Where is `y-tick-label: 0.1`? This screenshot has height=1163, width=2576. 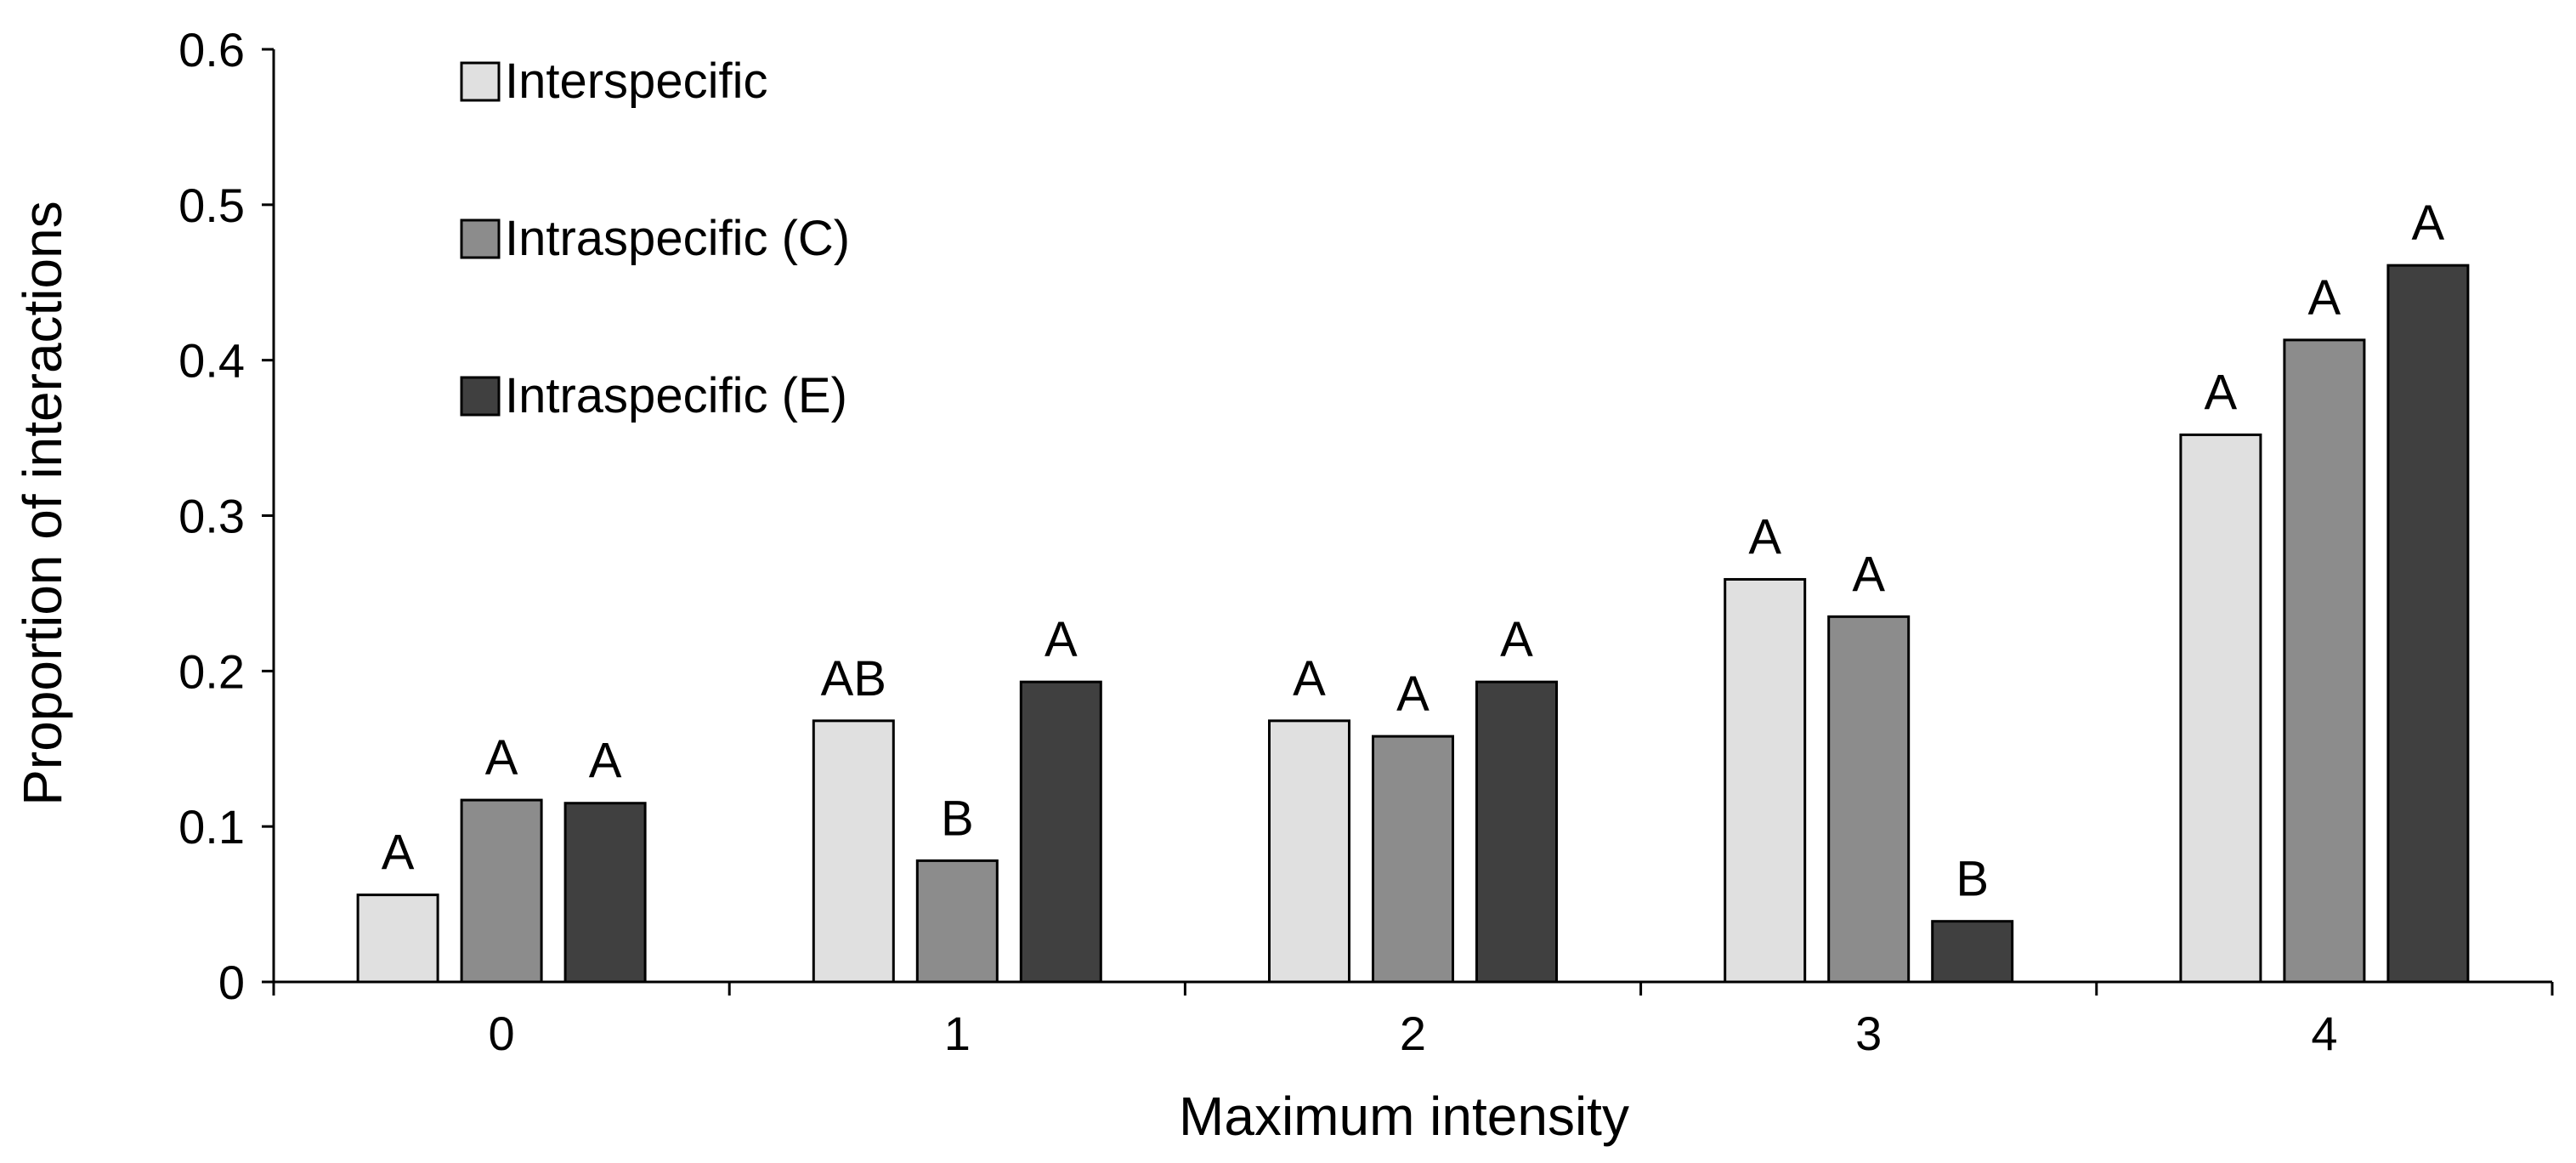 y-tick-label: 0.1 is located at coordinates (211, 827).